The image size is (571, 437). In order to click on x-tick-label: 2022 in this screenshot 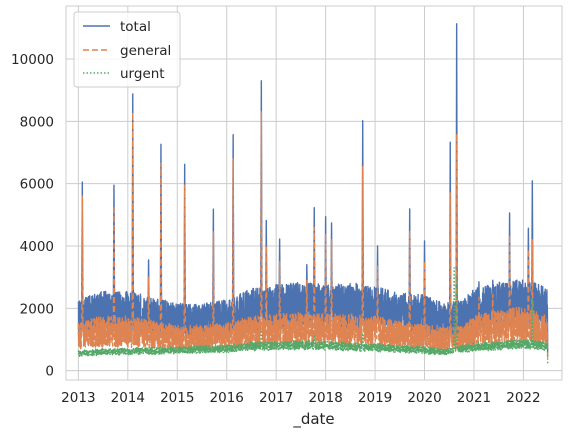, I will do `click(523, 398)`.